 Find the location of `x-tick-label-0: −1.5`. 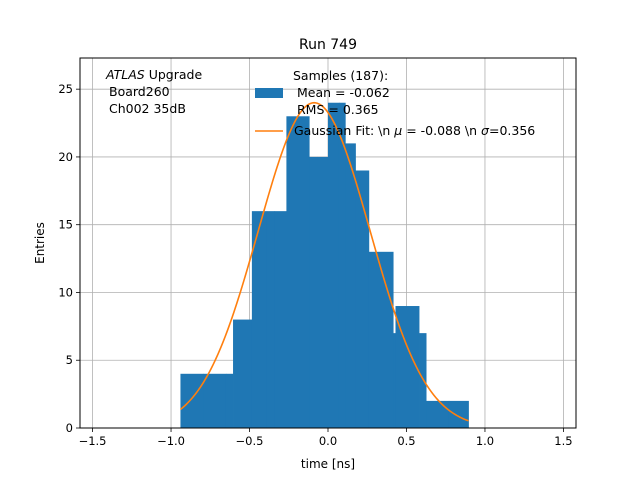

x-tick-label-0: −1.5 is located at coordinates (93, 441).